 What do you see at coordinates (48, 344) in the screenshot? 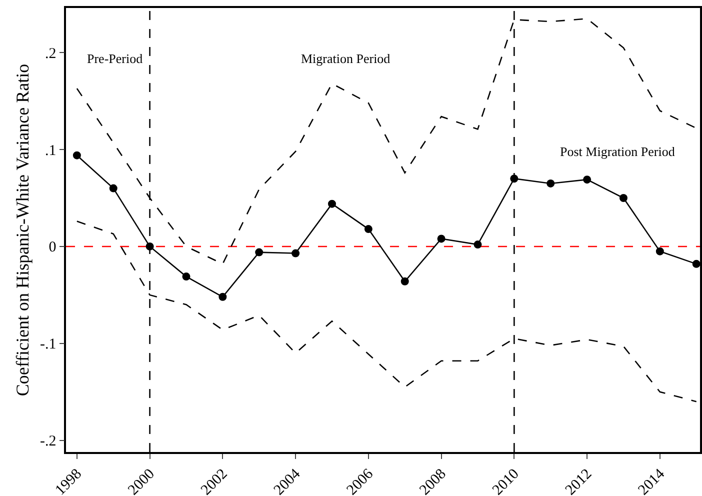
I see `y-tick-label: -.1` at bounding box center [48, 344].